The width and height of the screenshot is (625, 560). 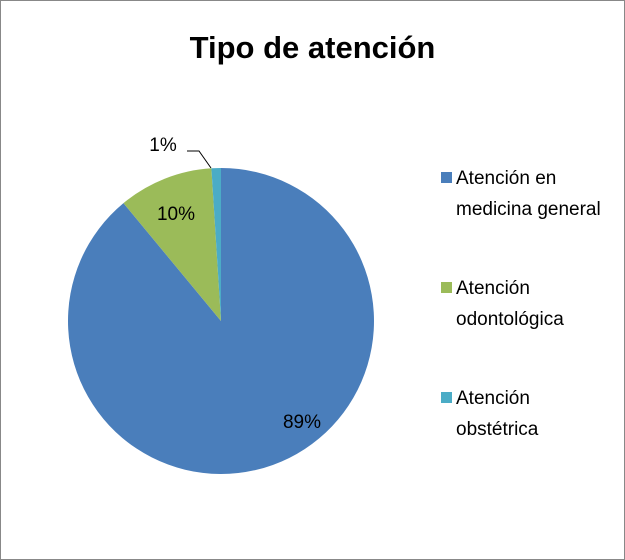 What do you see at coordinates (528, 194) in the screenshot?
I see `legend-label: Atención en medicina general` at bounding box center [528, 194].